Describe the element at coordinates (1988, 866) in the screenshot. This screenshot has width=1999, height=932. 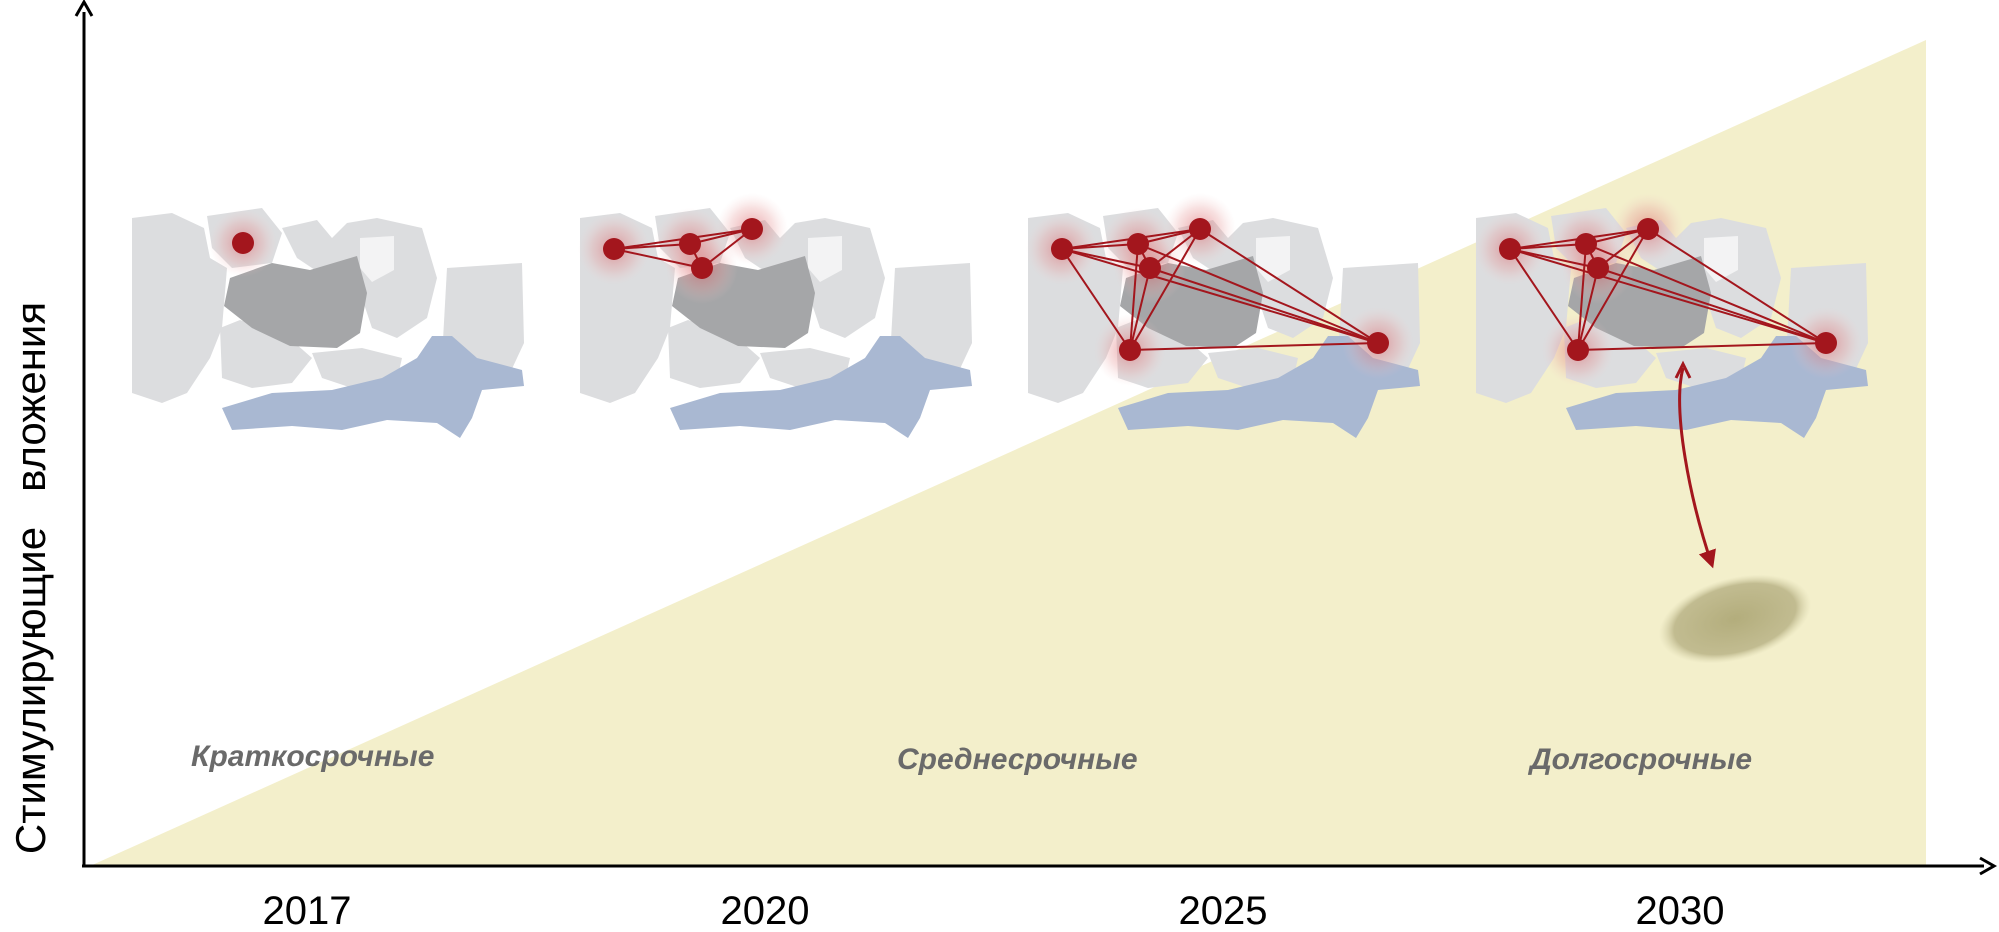
I see `x-axis-arrow` at that location.